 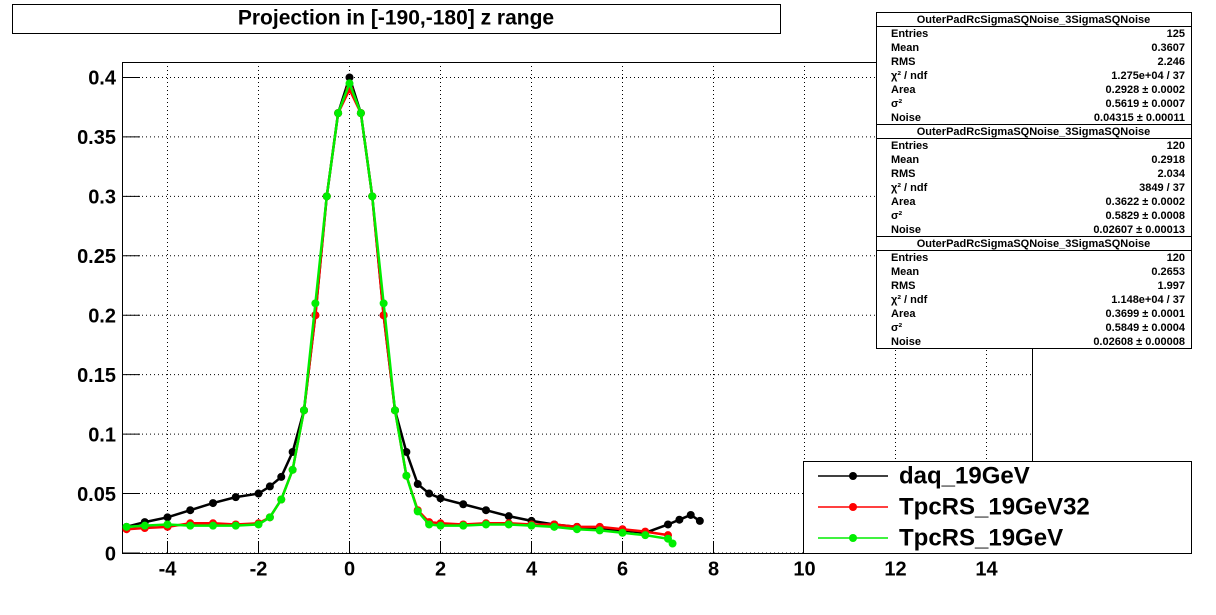 I want to click on title-box, so click(x=396, y=19).